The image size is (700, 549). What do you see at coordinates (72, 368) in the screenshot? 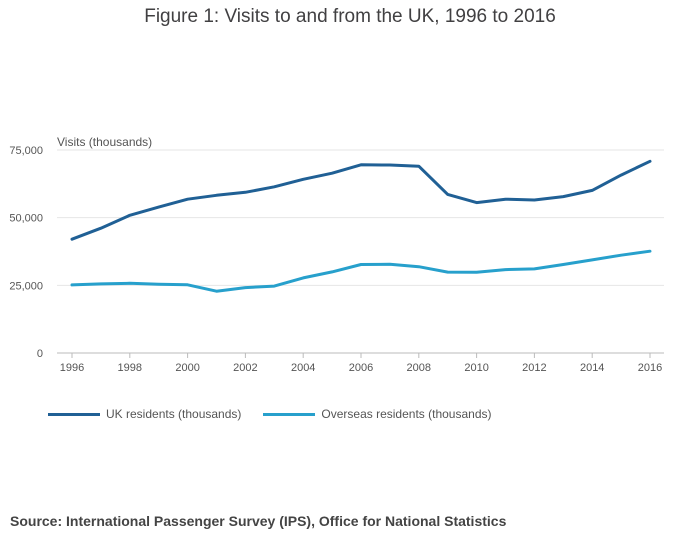
I see `x-tick-label: 1996` at bounding box center [72, 368].